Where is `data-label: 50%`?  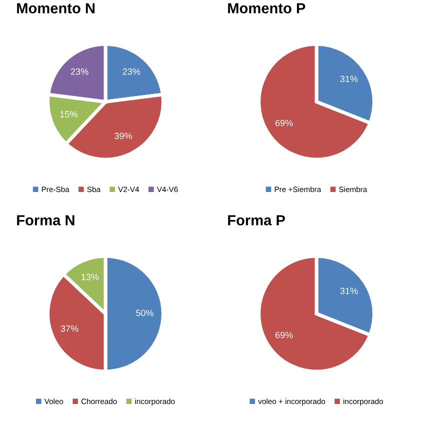
data-label: 50% is located at coordinates (145, 313).